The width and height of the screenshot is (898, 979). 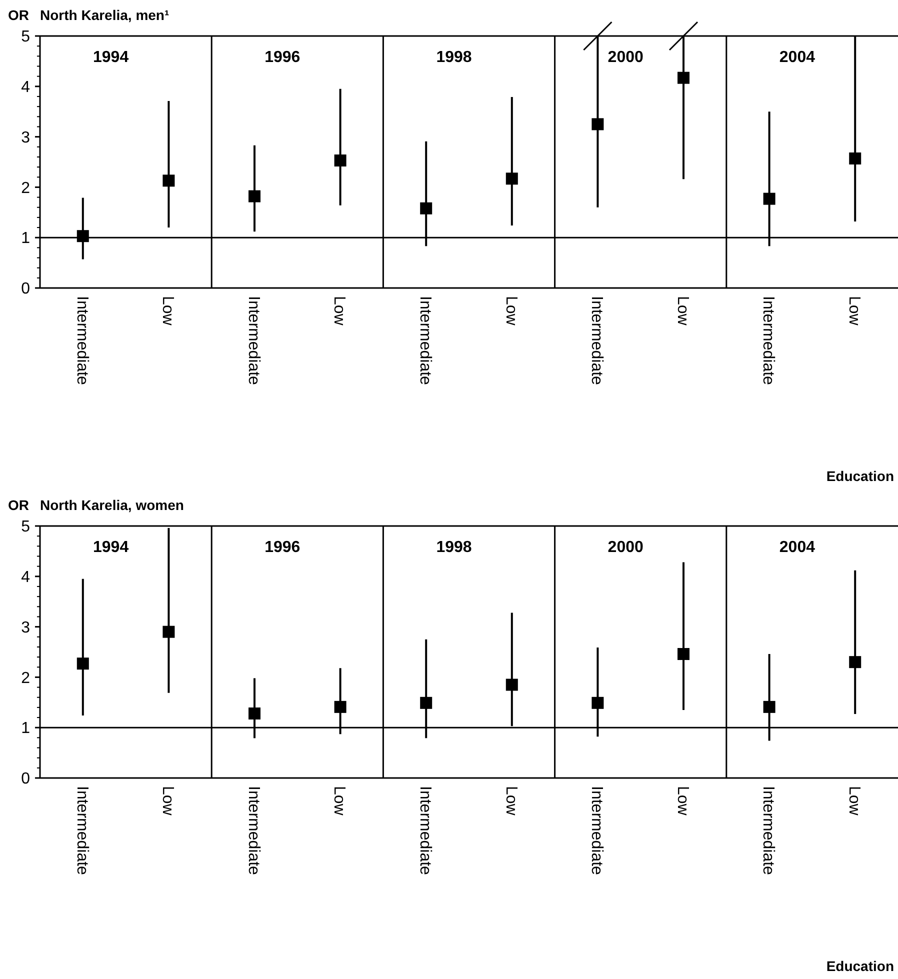 What do you see at coordinates (112, 505) in the screenshot?
I see `chart-title: North Karelia, women` at bounding box center [112, 505].